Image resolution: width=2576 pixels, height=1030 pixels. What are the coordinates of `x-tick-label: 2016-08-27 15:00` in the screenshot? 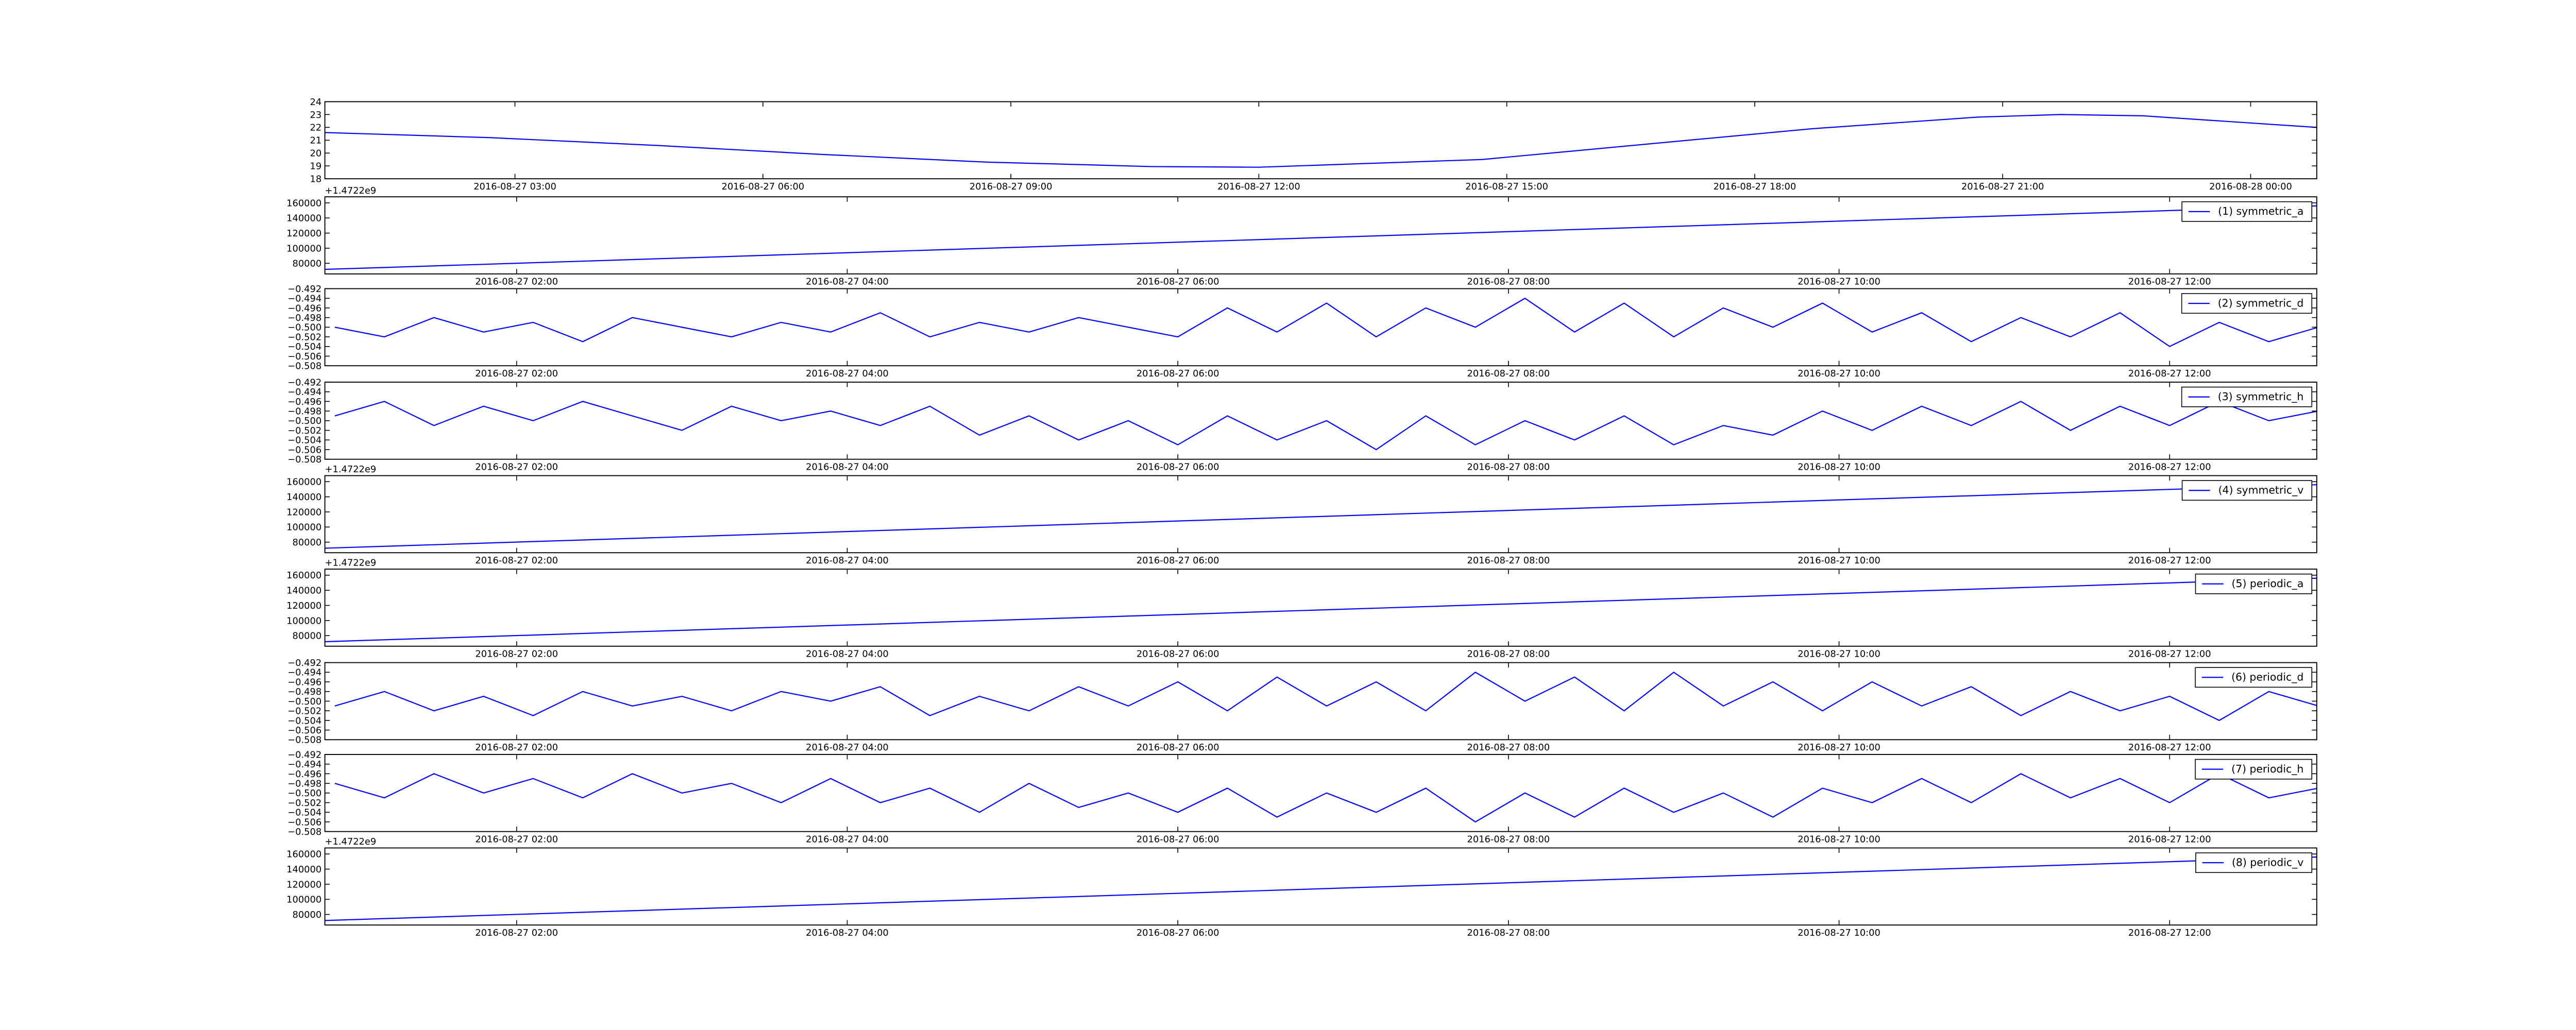 It's located at (1506, 187).